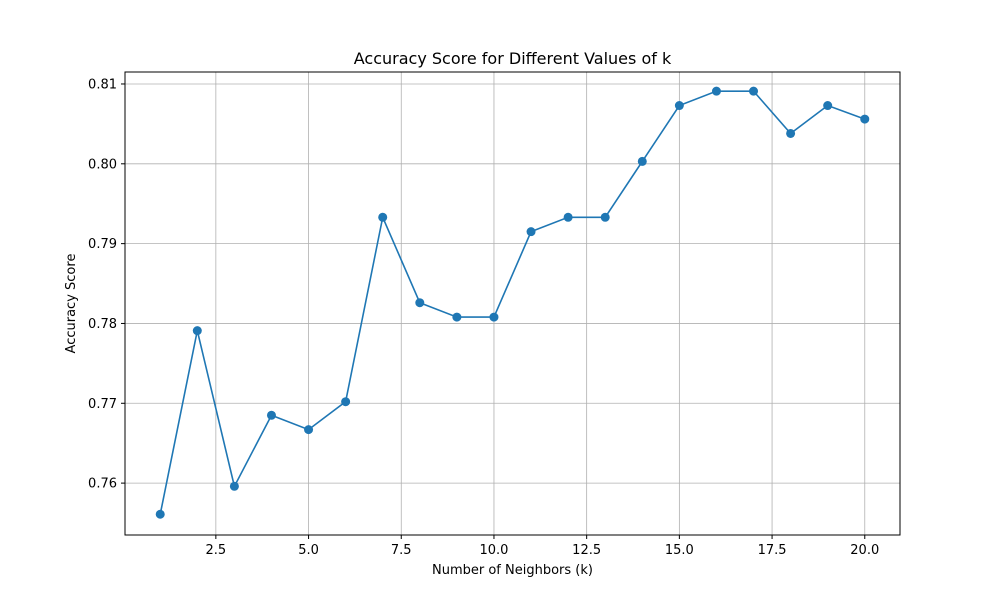  What do you see at coordinates (513, 58) in the screenshot?
I see `chart-title: Accuracy Score for Different Values of k` at bounding box center [513, 58].